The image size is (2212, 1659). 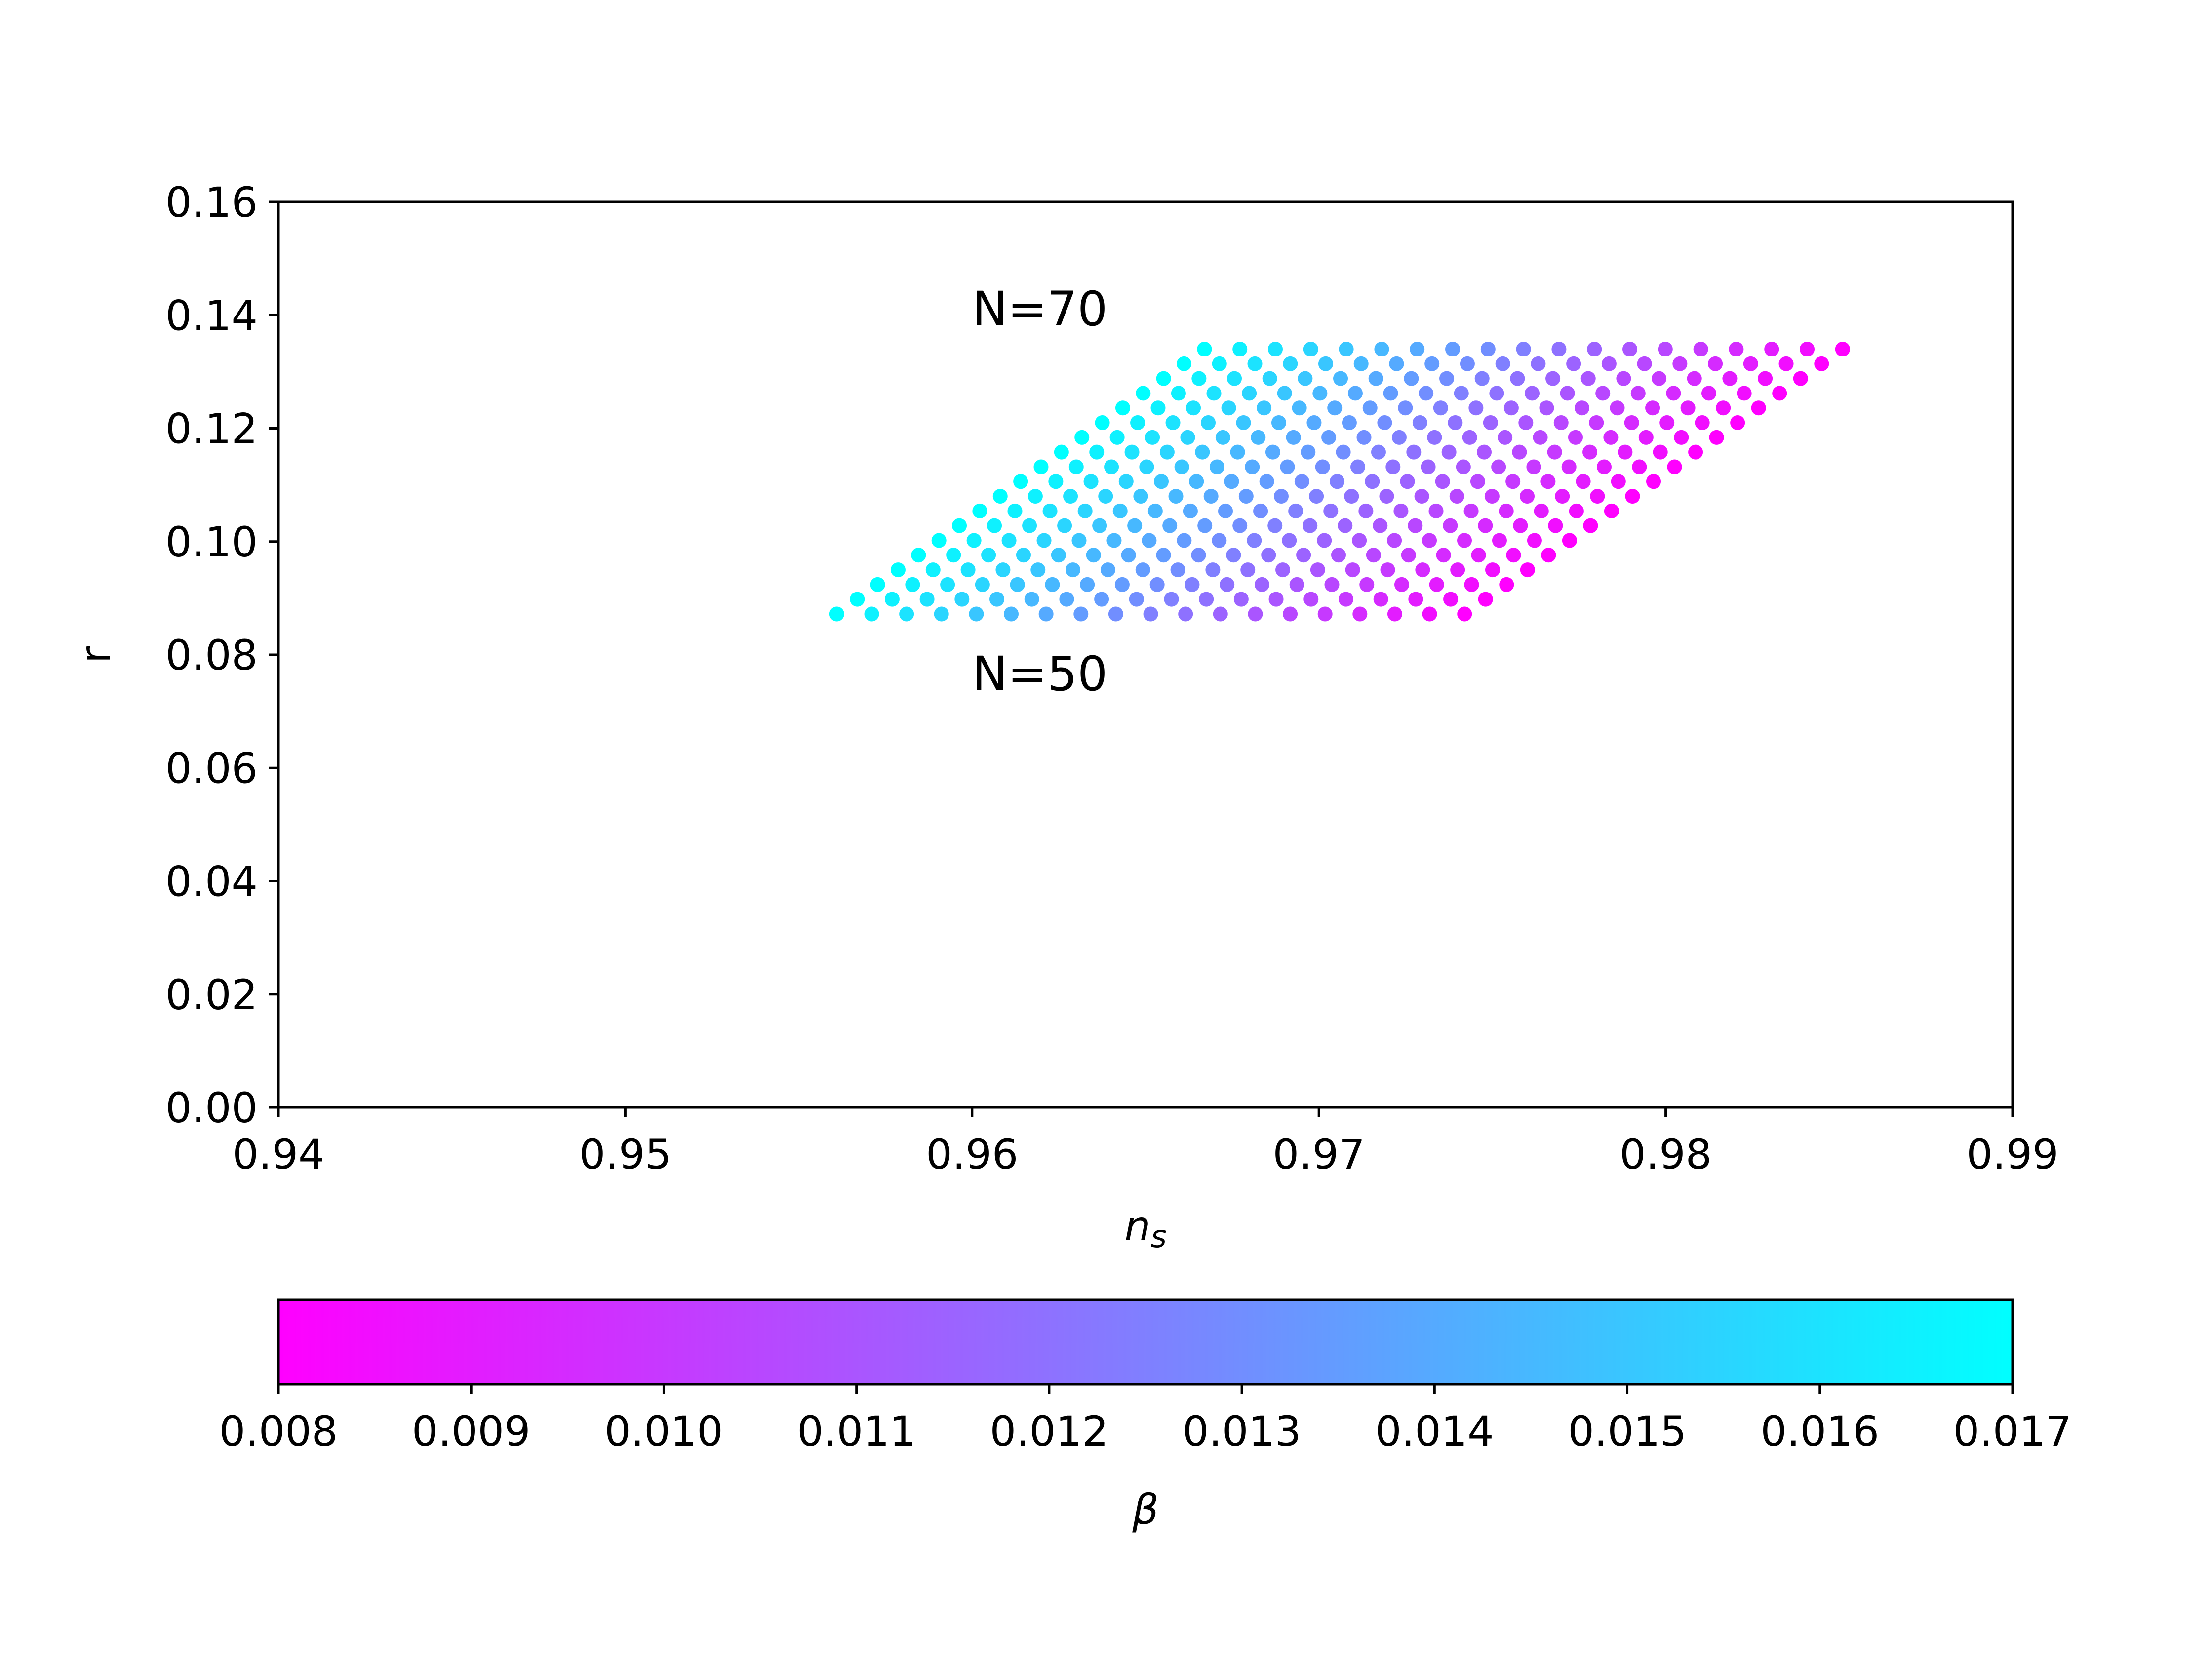 What do you see at coordinates (212, 995) in the screenshot?
I see `y-tick-label: 0.02` at bounding box center [212, 995].